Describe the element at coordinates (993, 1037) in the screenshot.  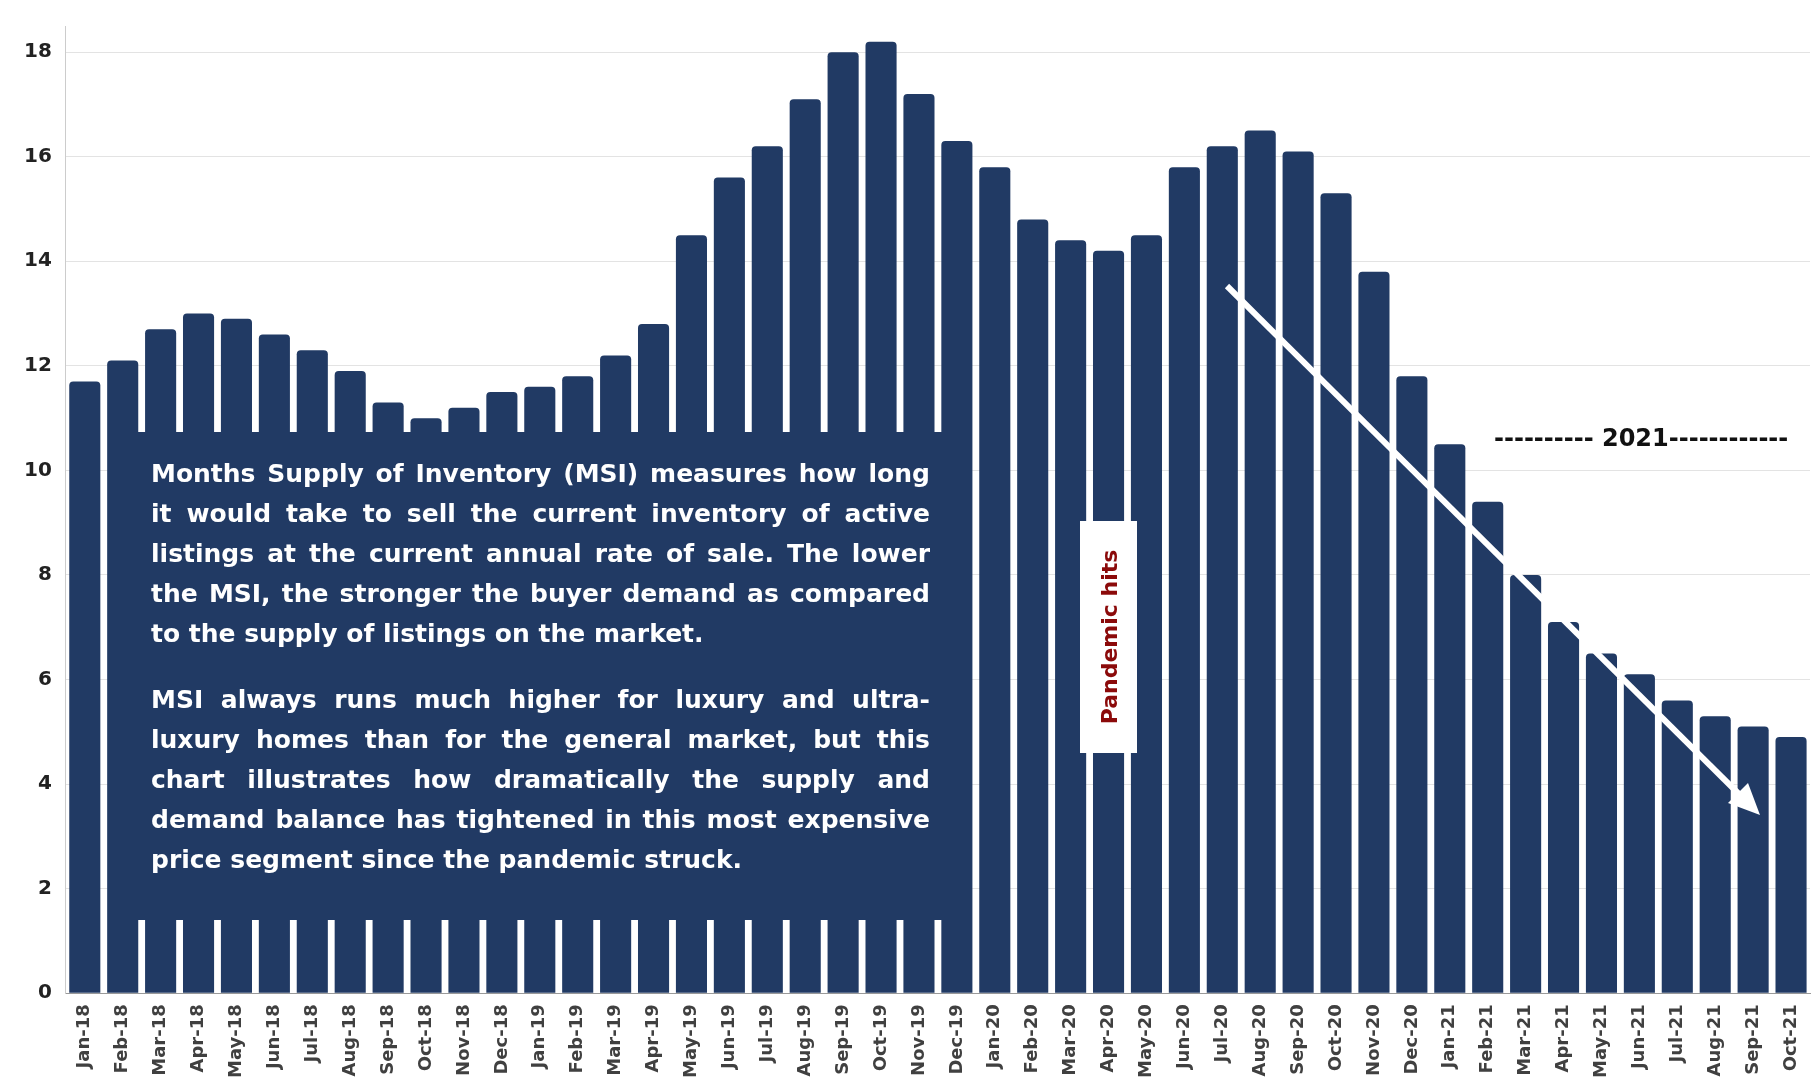
I see `x-tick-label: Jan-20` at that location.